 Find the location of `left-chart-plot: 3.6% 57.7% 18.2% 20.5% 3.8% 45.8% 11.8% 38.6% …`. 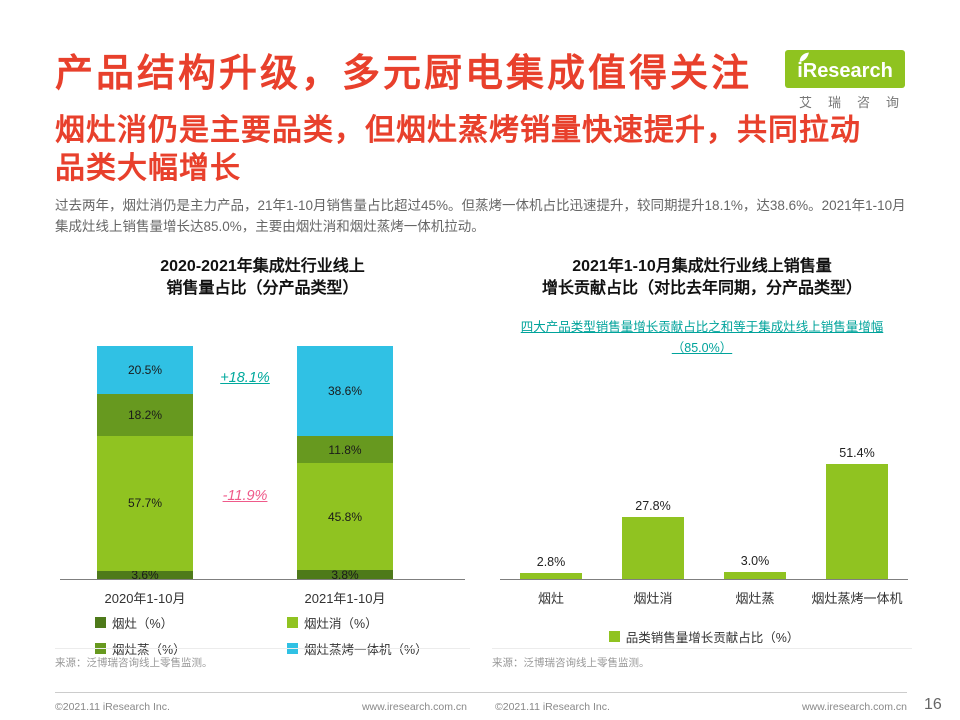

left-chart-plot: 3.6% 57.7% 18.2% 20.5% 3.8% 45.8% 11.8% 38.6% … is located at coordinates (262, 464).